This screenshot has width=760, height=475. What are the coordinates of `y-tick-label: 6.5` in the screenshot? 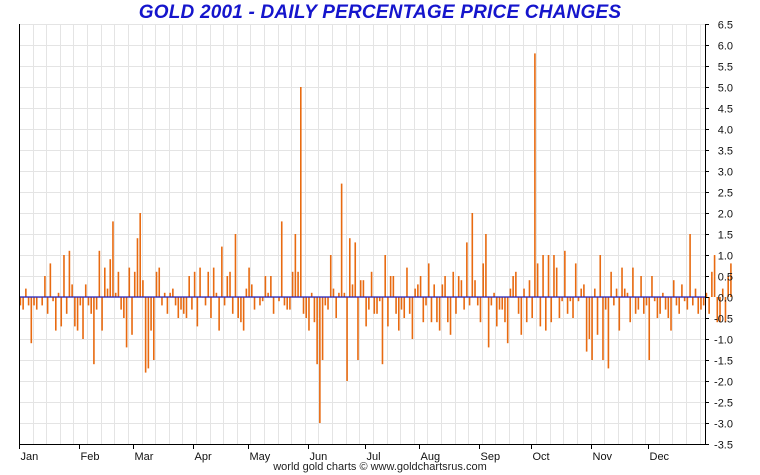 It's located at (725, 26).